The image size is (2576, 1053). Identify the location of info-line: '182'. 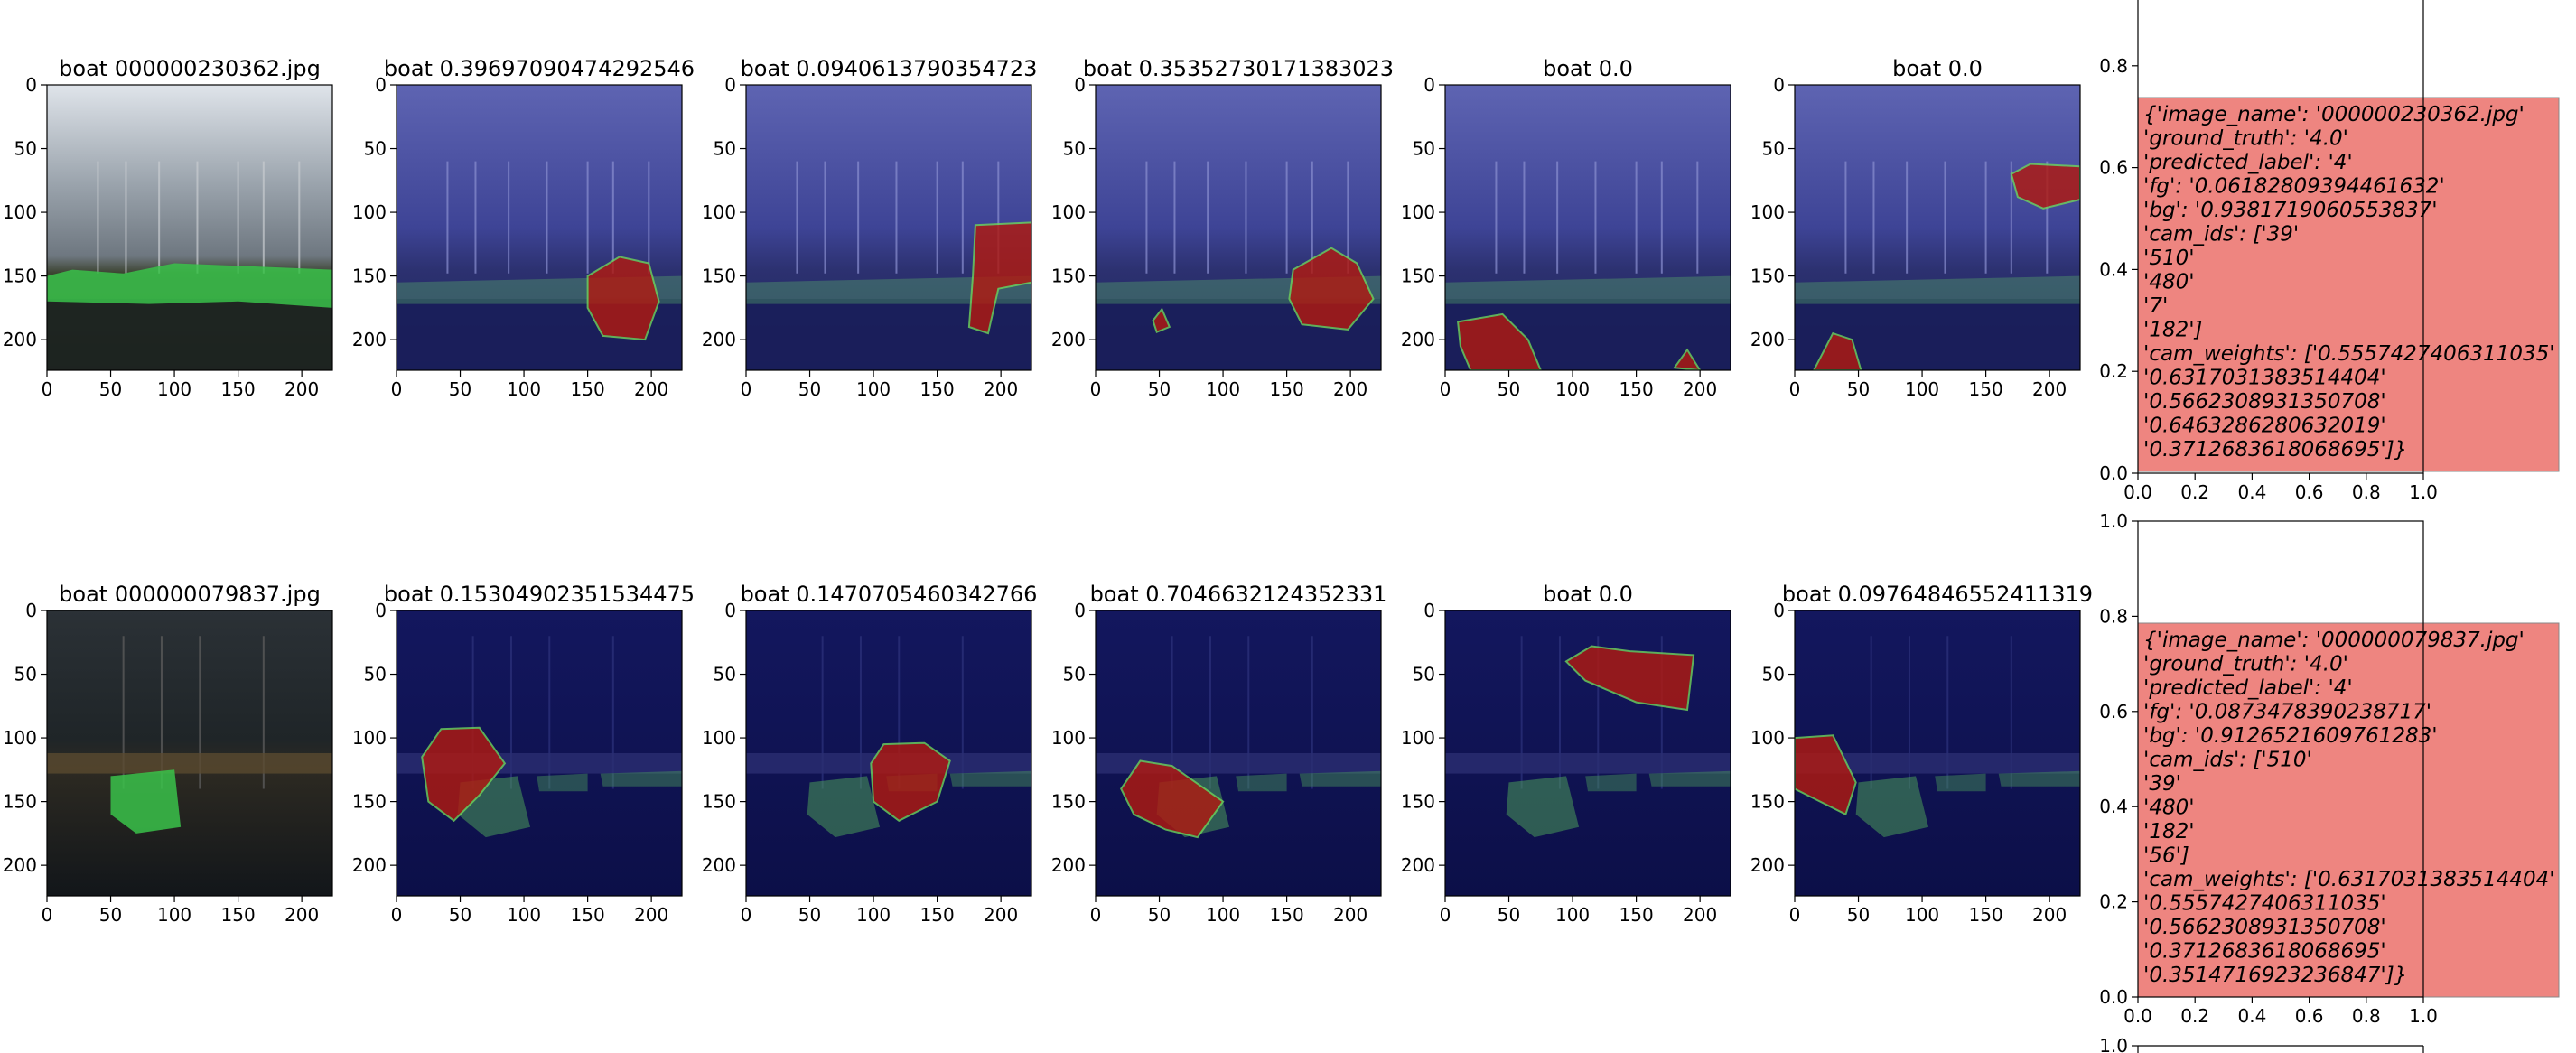
(2169, 831).